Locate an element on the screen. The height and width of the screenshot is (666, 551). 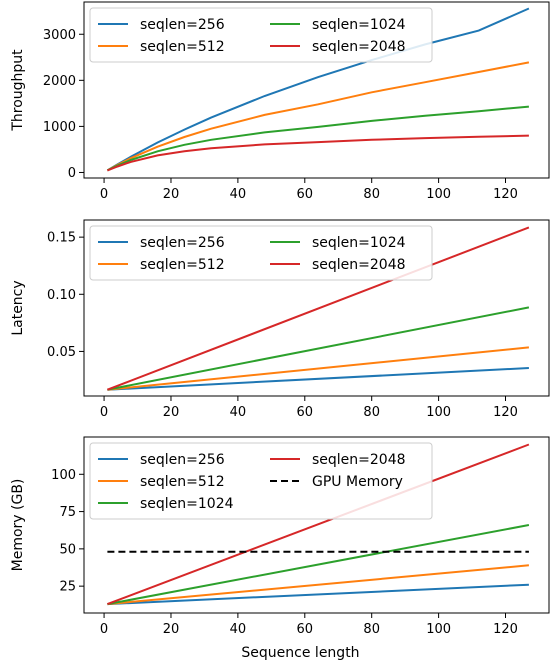
x-axis-label: Sequence length is located at coordinates (300, 653).